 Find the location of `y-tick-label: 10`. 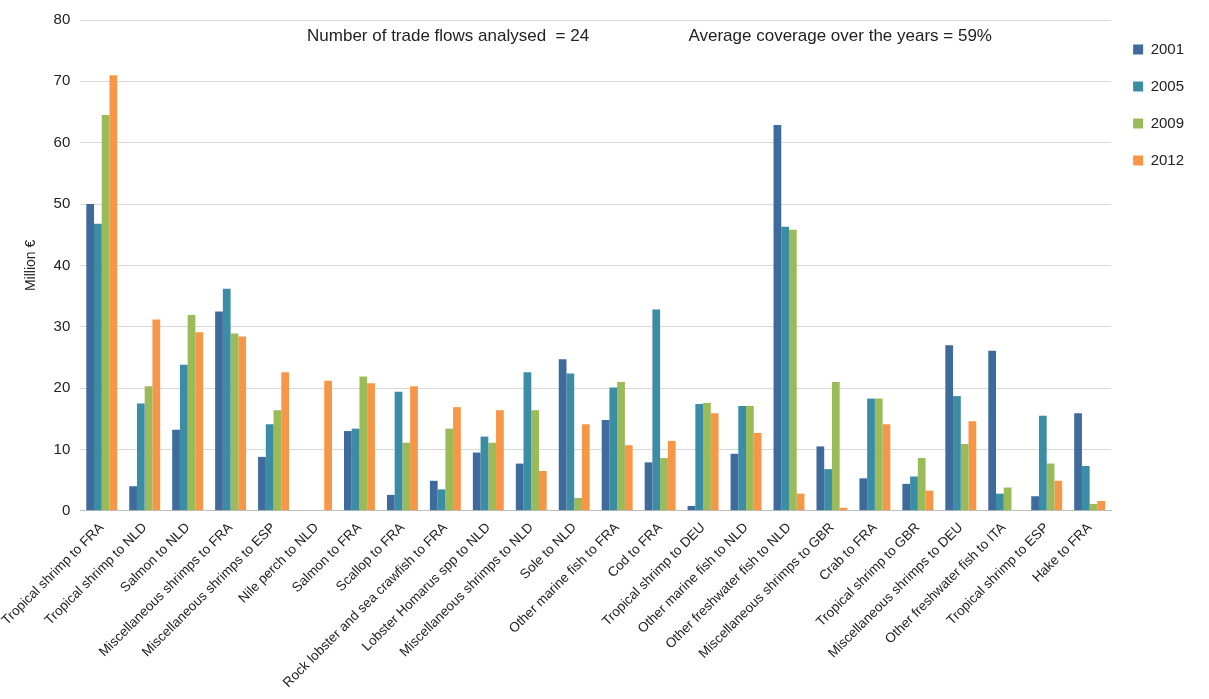

y-tick-label: 10 is located at coordinates (62, 448).